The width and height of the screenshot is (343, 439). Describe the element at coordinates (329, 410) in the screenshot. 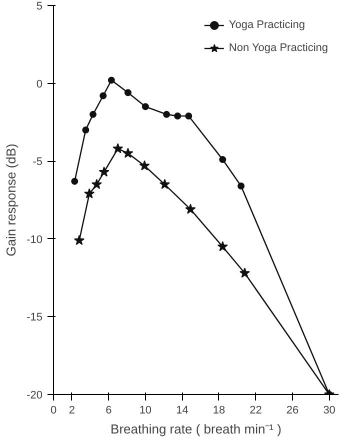

I see `x-tick-label: 30` at that location.